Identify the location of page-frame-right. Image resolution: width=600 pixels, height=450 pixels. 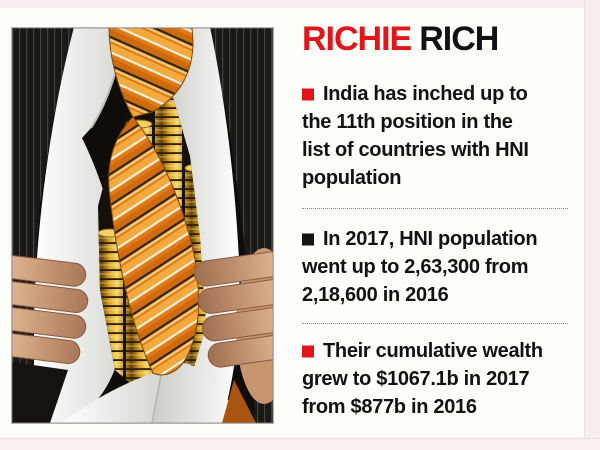
(592, 225).